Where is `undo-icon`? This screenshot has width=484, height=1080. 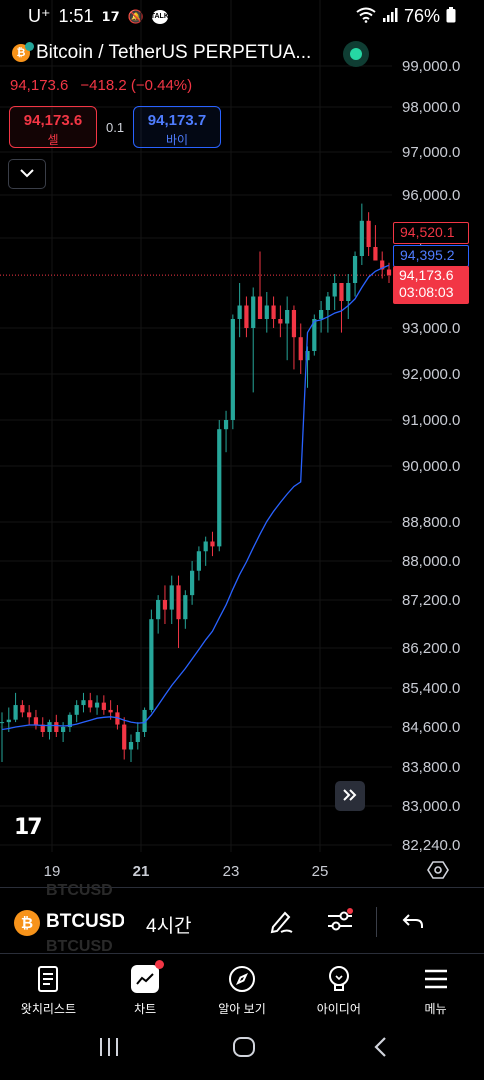 undo-icon is located at coordinates (413, 922).